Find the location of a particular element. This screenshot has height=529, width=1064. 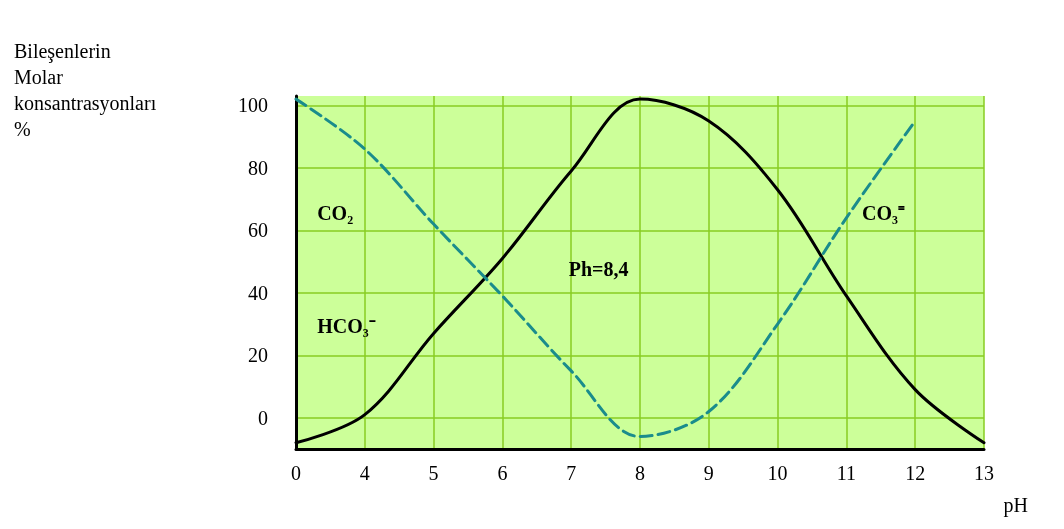

y-tick-label: 80 is located at coordinates (258, 167).